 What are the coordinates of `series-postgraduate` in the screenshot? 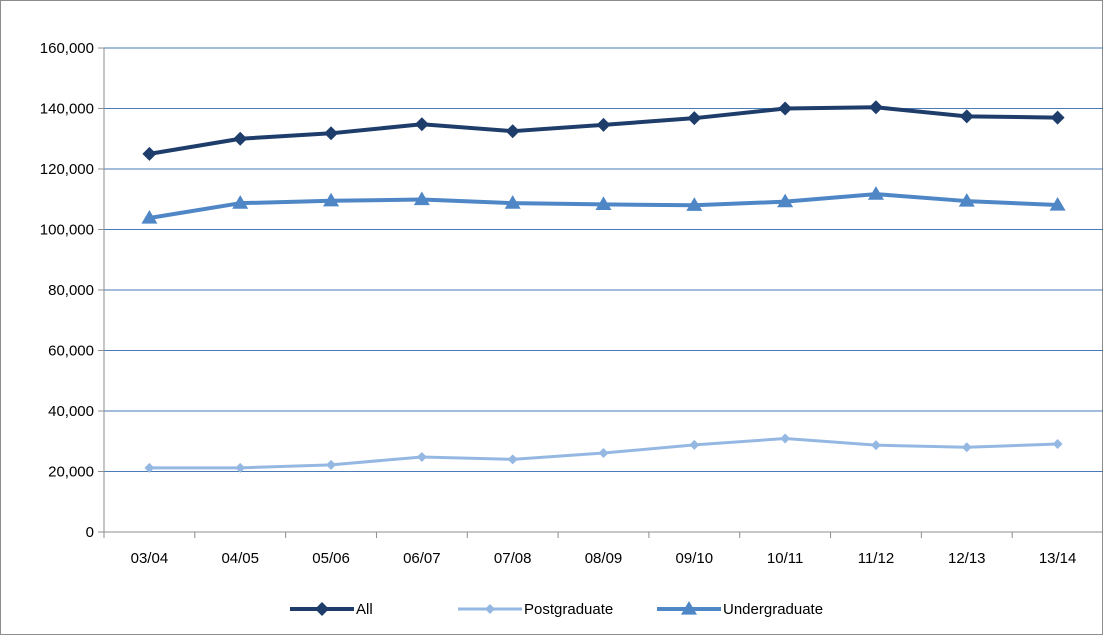 It's located at (603, 453).